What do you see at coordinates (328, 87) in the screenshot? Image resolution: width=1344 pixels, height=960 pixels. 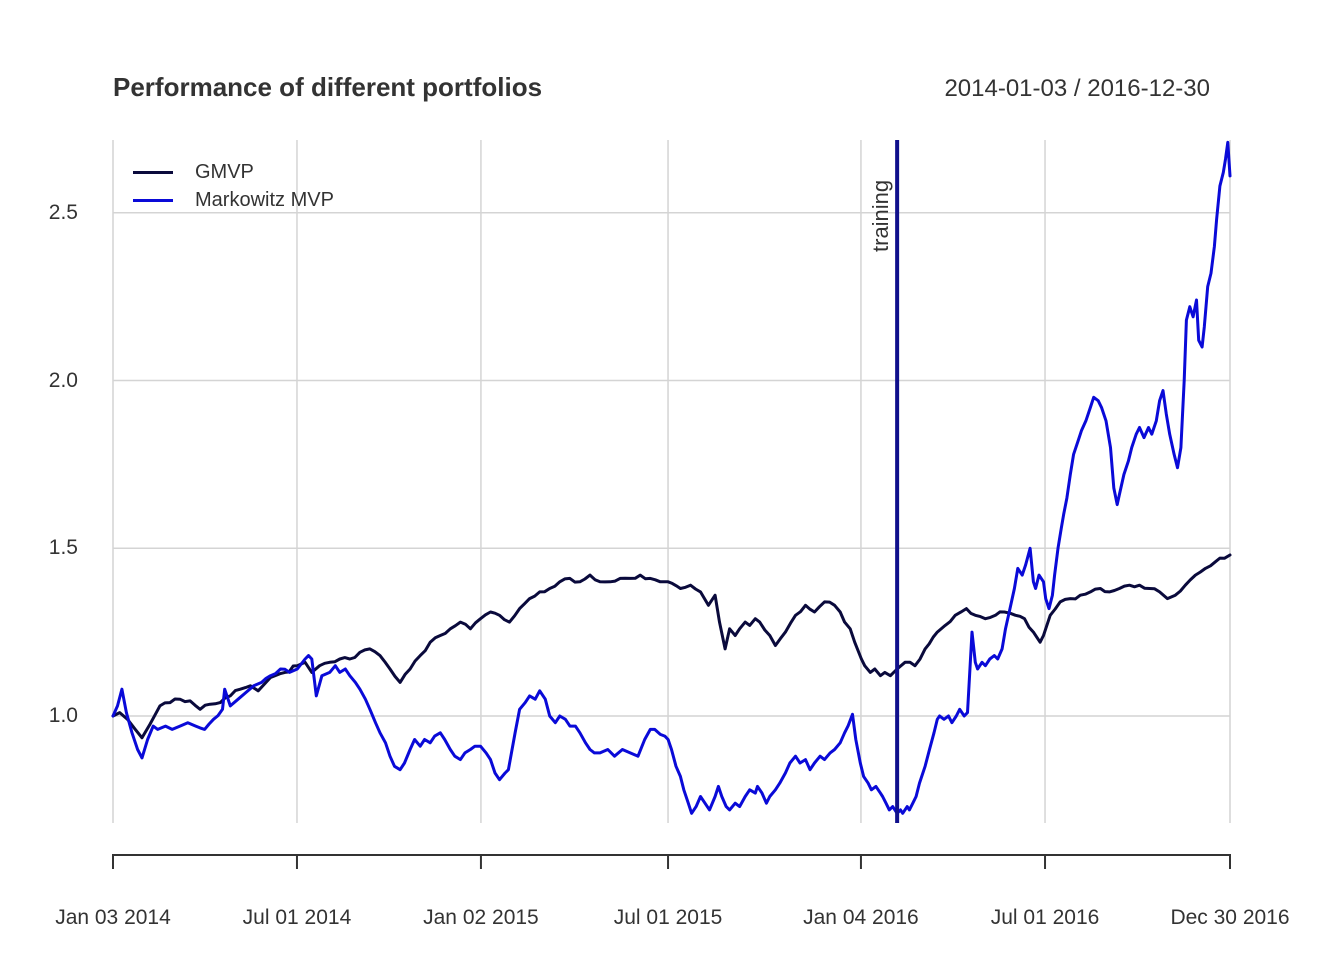 I see `chart-title: Performance of different portfolios` at bounding box center [328, 87].